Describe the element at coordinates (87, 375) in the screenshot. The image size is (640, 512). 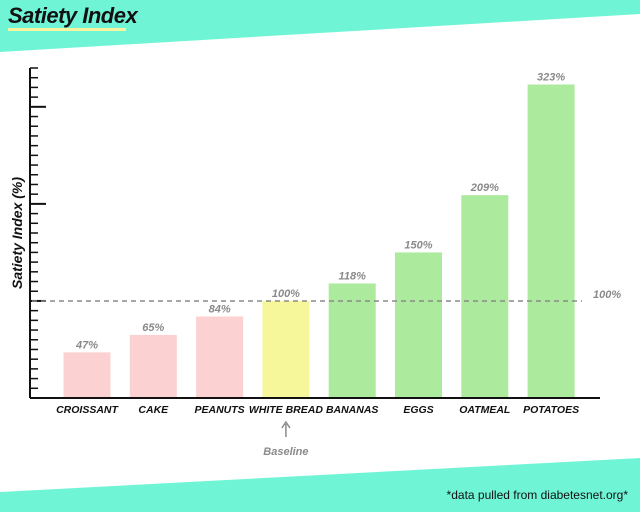
I see `bar-croissant` at that location.